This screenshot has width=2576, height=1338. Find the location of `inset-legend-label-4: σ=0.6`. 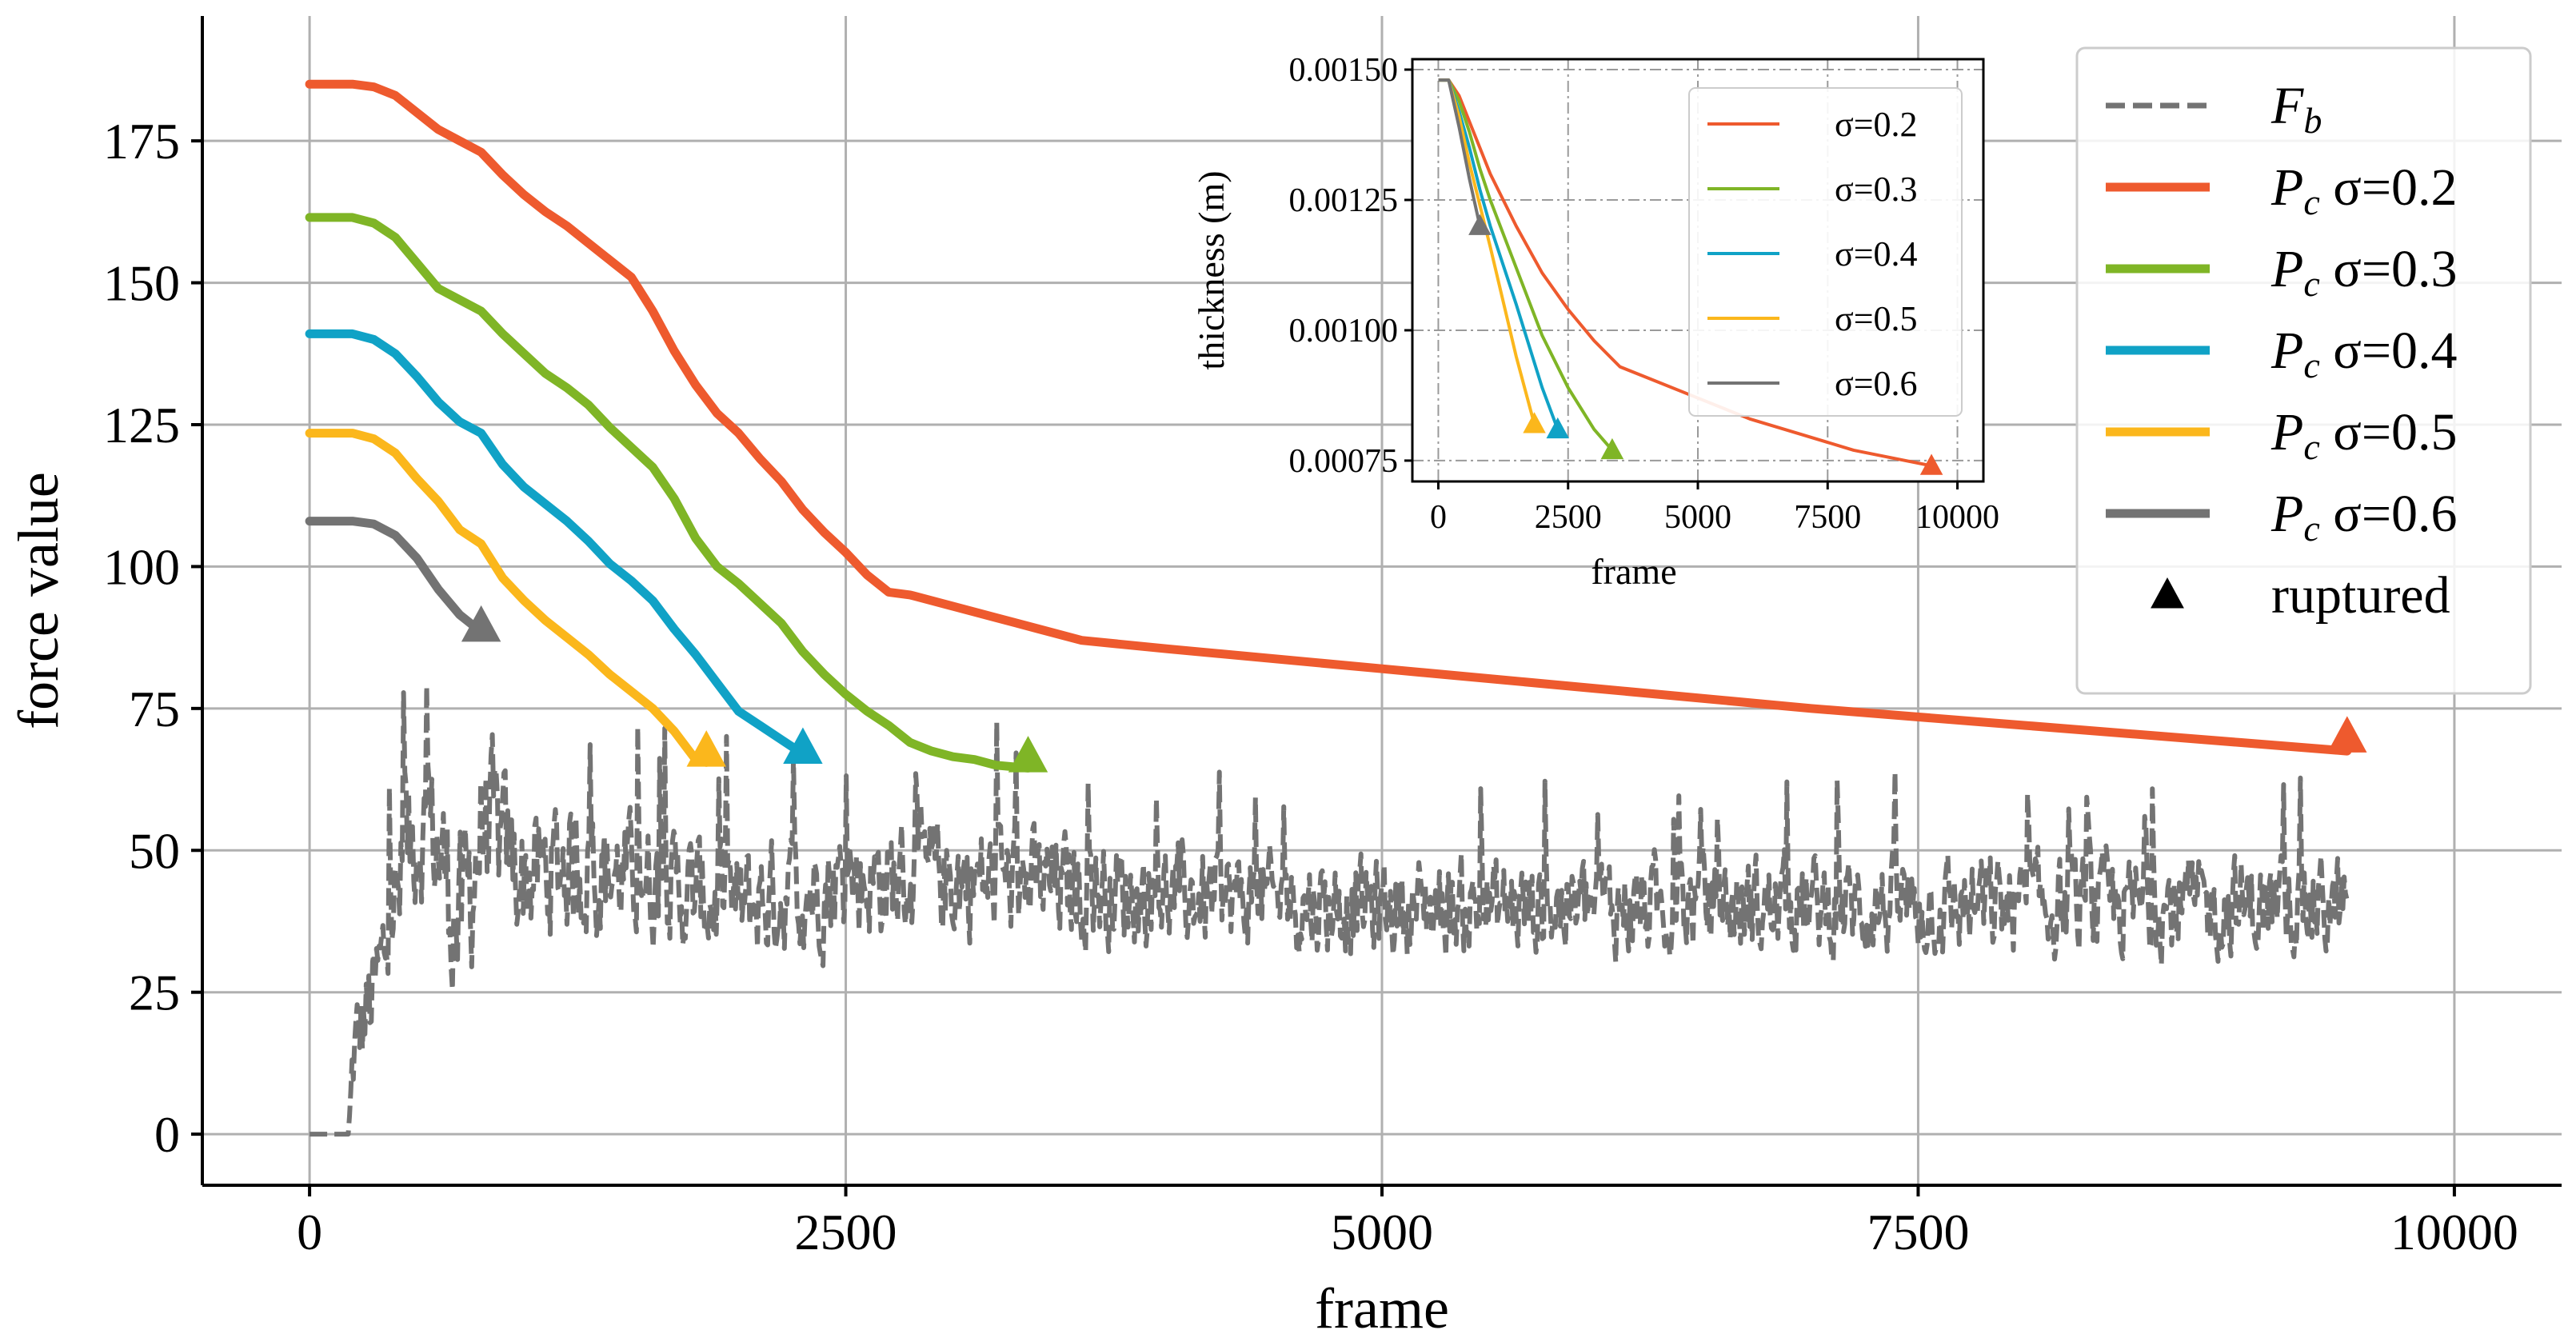

inset-legend-label-4: σ=0.6 is located at coordinates (1877, 383).